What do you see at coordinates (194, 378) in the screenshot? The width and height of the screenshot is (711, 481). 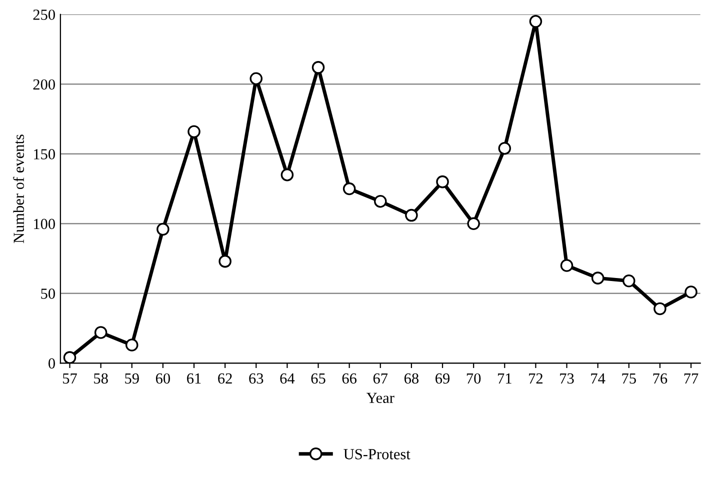 I see `x-tick-label: 61` at bounding box center [194, 378].